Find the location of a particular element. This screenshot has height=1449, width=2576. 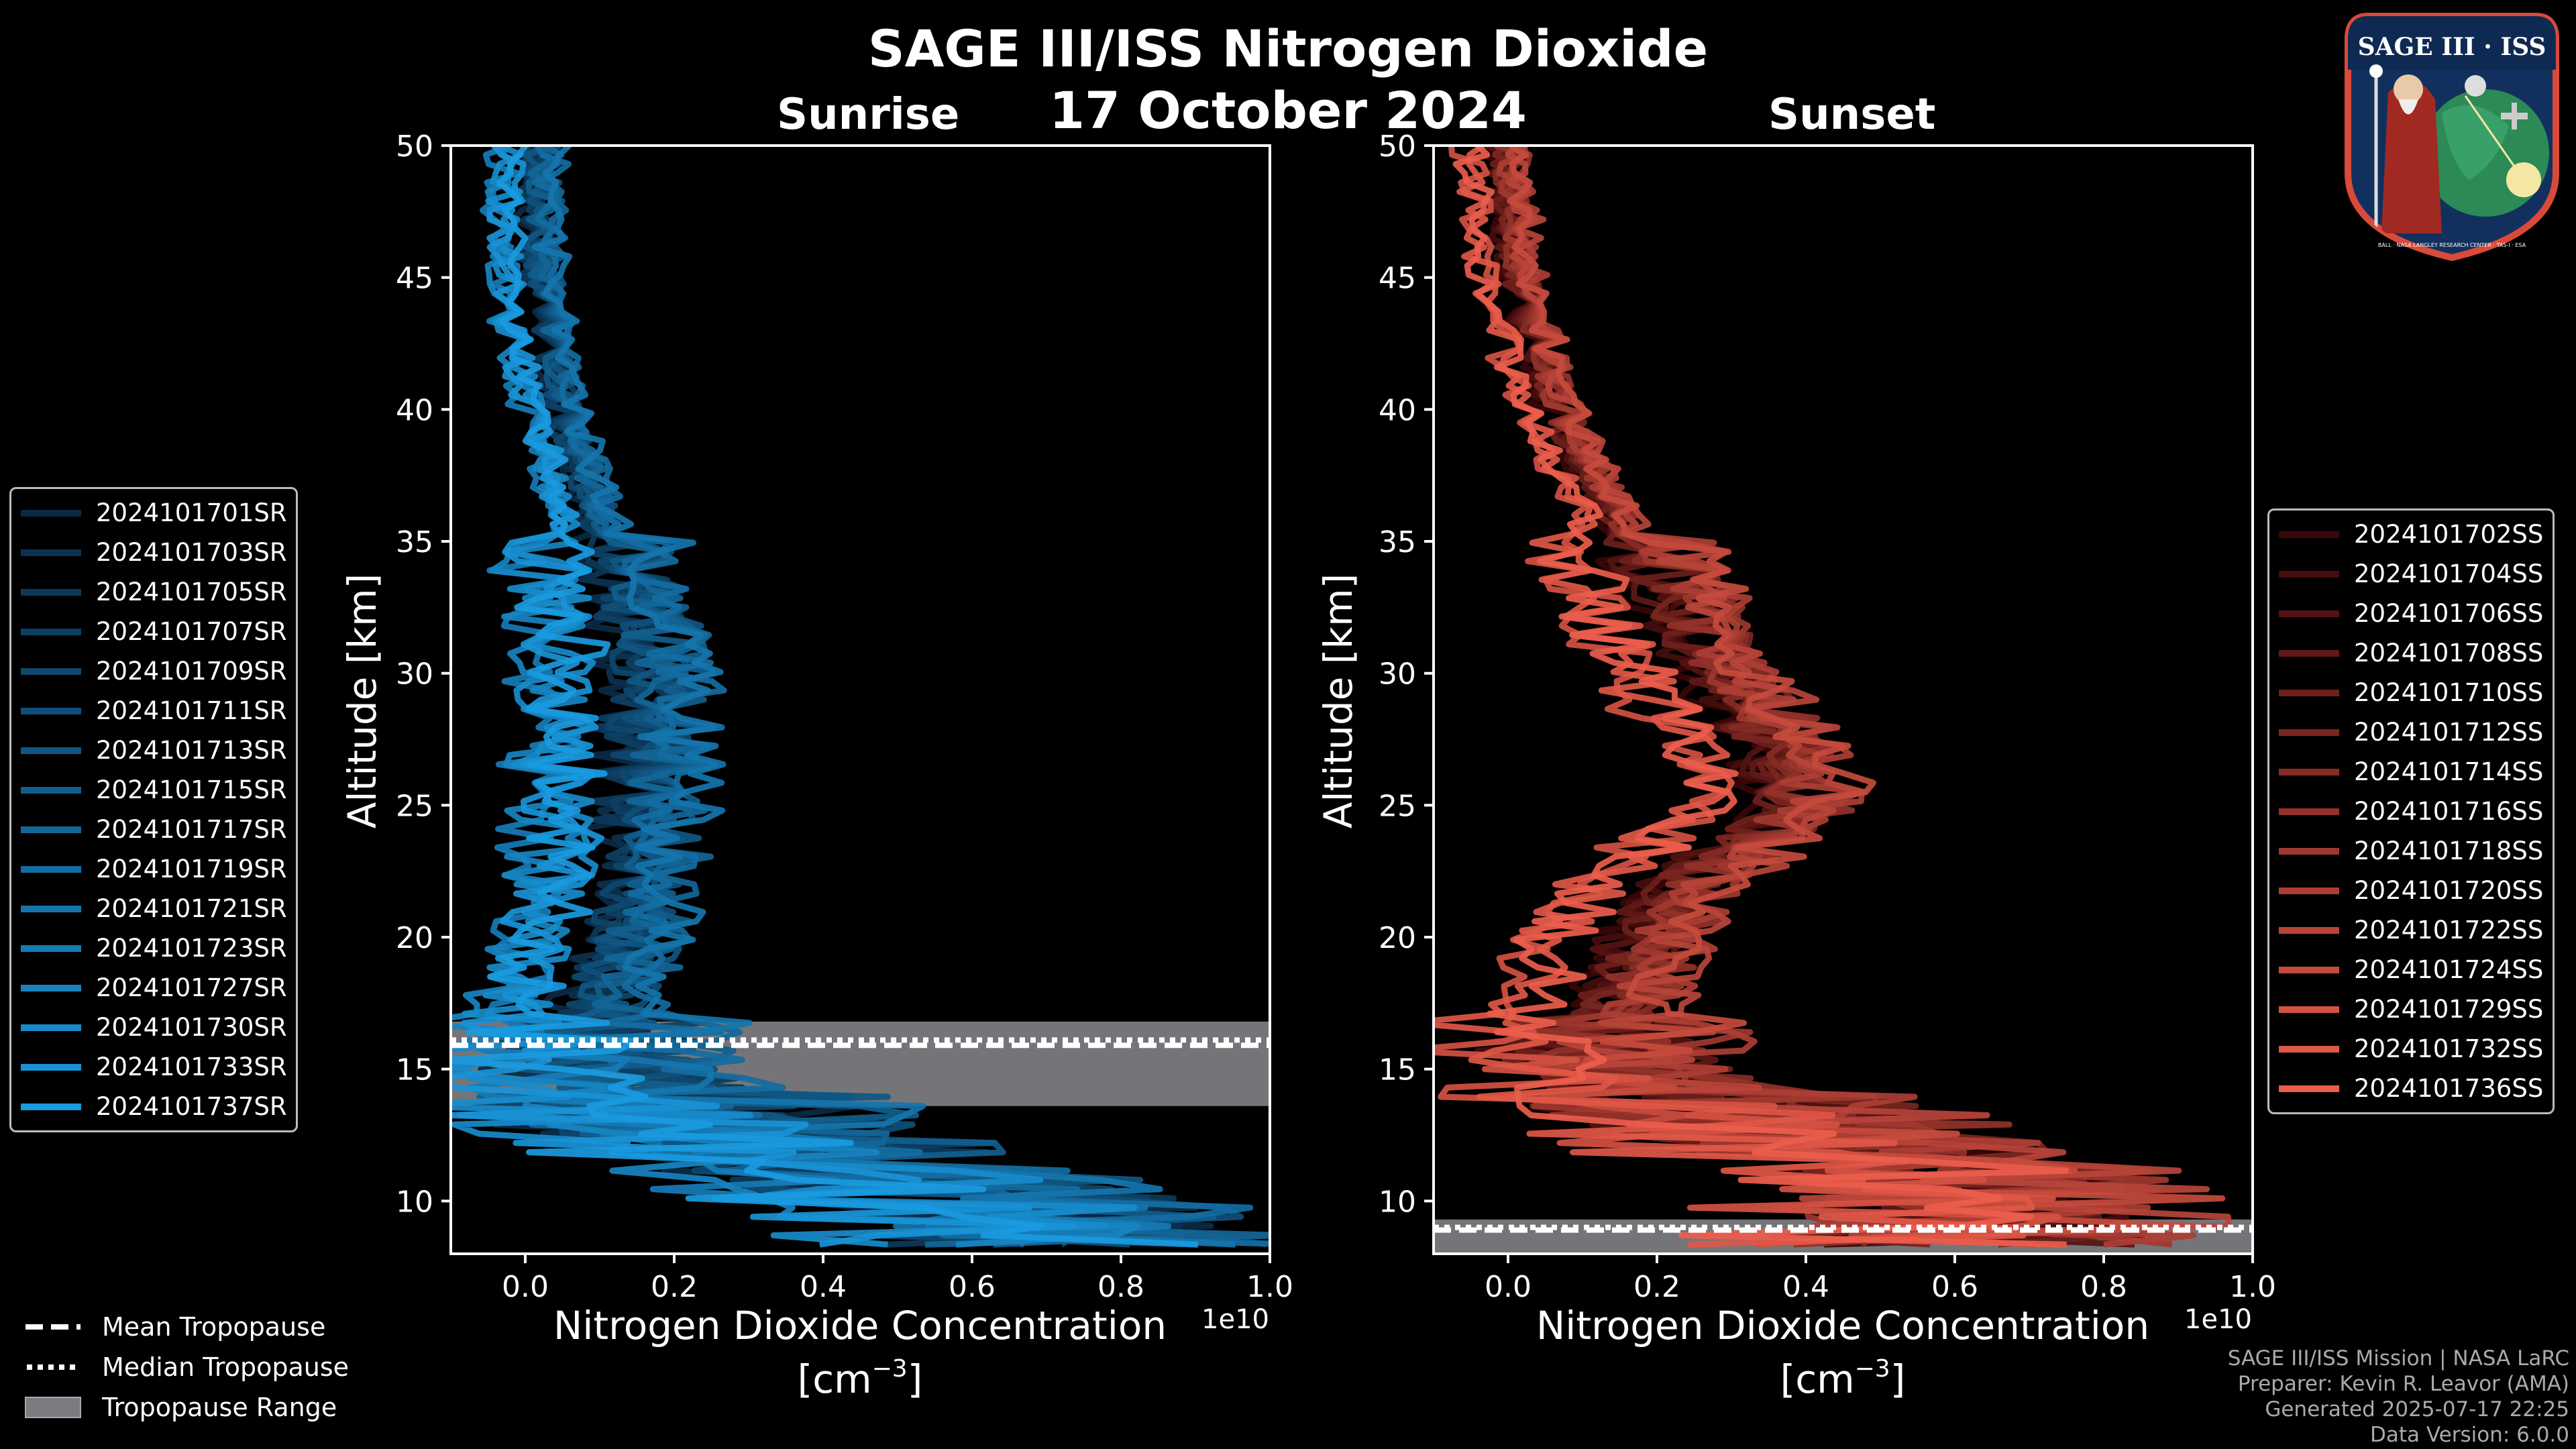

sunset-ytick-label-35: 35 is located at coordinates (1397, 542).